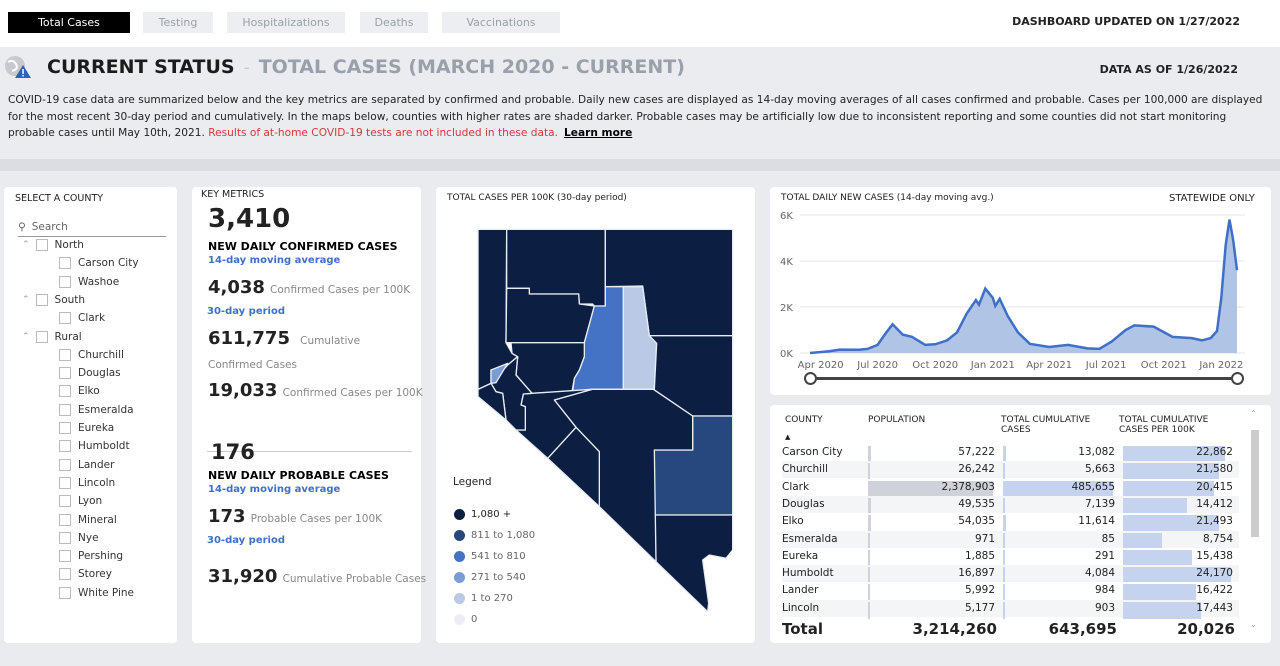 Image resolution: width=1280 pixels, height=666 pixels. I want to click on county-item: Washoe, so click(89, 281).